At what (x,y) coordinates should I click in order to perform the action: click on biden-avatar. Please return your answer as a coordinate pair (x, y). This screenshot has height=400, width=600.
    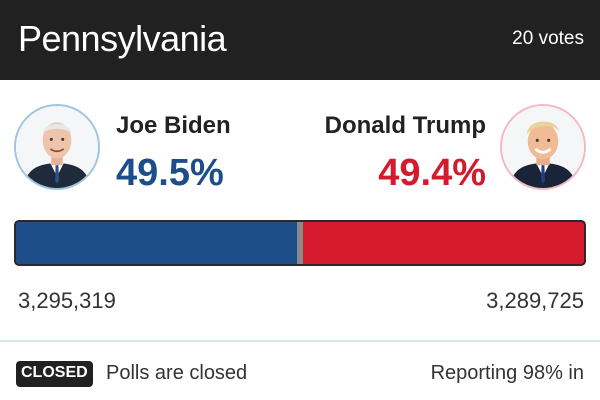
    Looking at the image, I should click on (57, 147).